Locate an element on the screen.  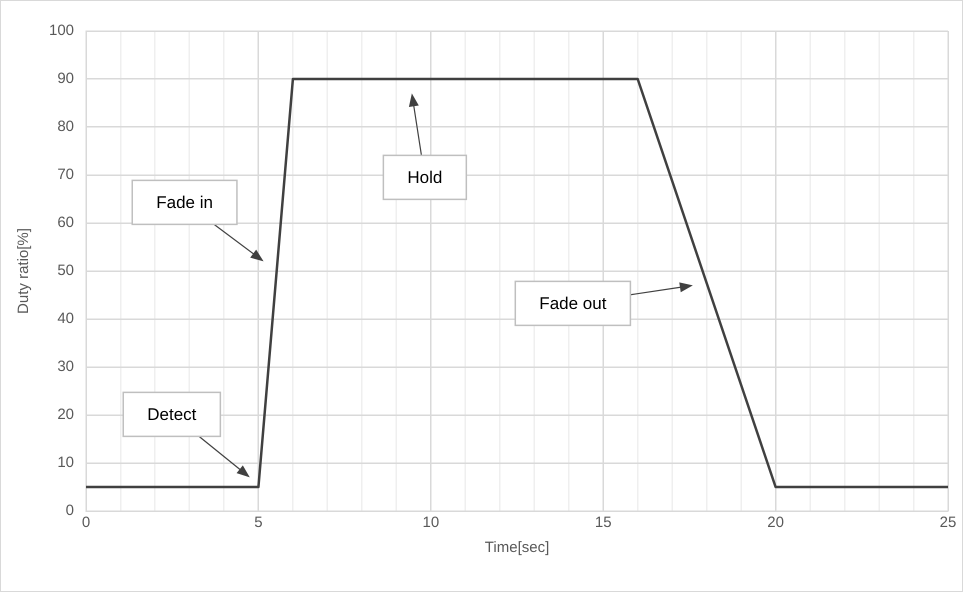
x-tick-label: 20 is located at coordinates (775, 523).